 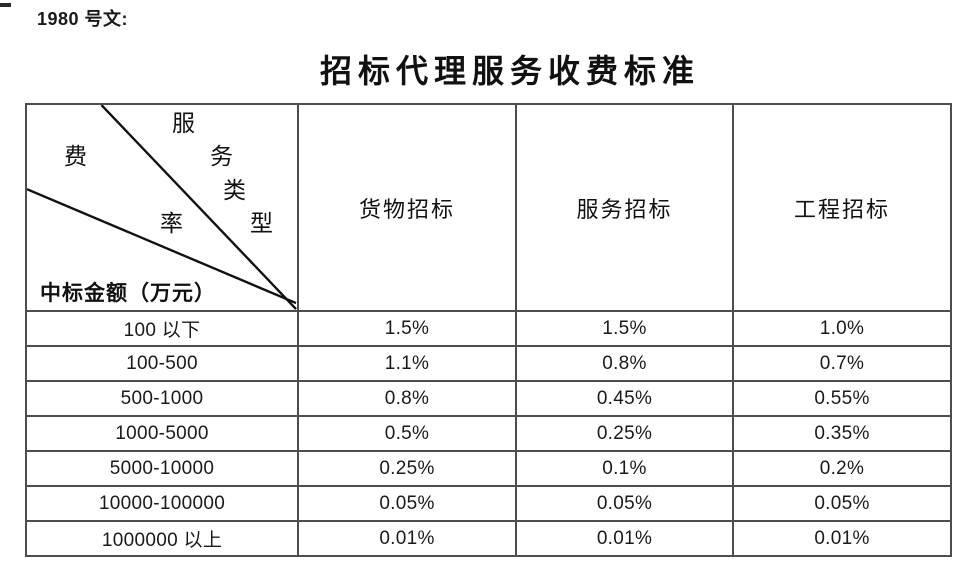 What do you see at coordinates (842, 398) in the screenshot?
I see `engineering-rate-cell: 0.55%` at bounding box center [842, 398].